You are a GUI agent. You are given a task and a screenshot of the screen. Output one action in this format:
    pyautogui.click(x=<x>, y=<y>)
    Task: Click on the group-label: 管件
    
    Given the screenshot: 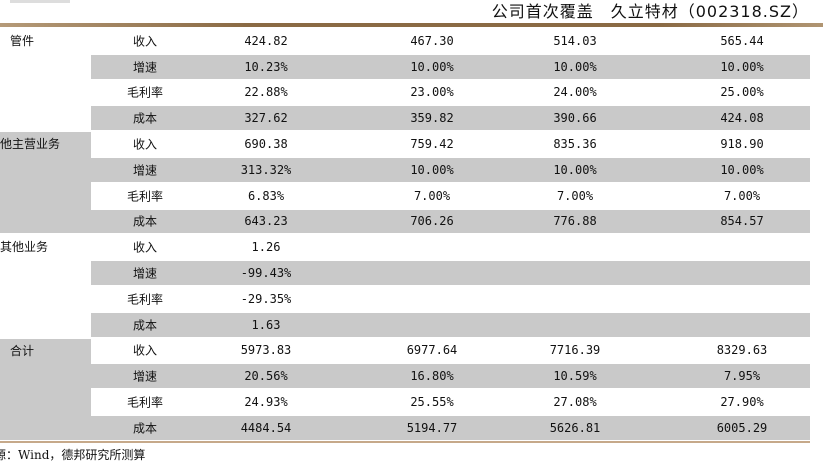 What is the action you would take?
    pyautogui.click(x=22, y=41)
    